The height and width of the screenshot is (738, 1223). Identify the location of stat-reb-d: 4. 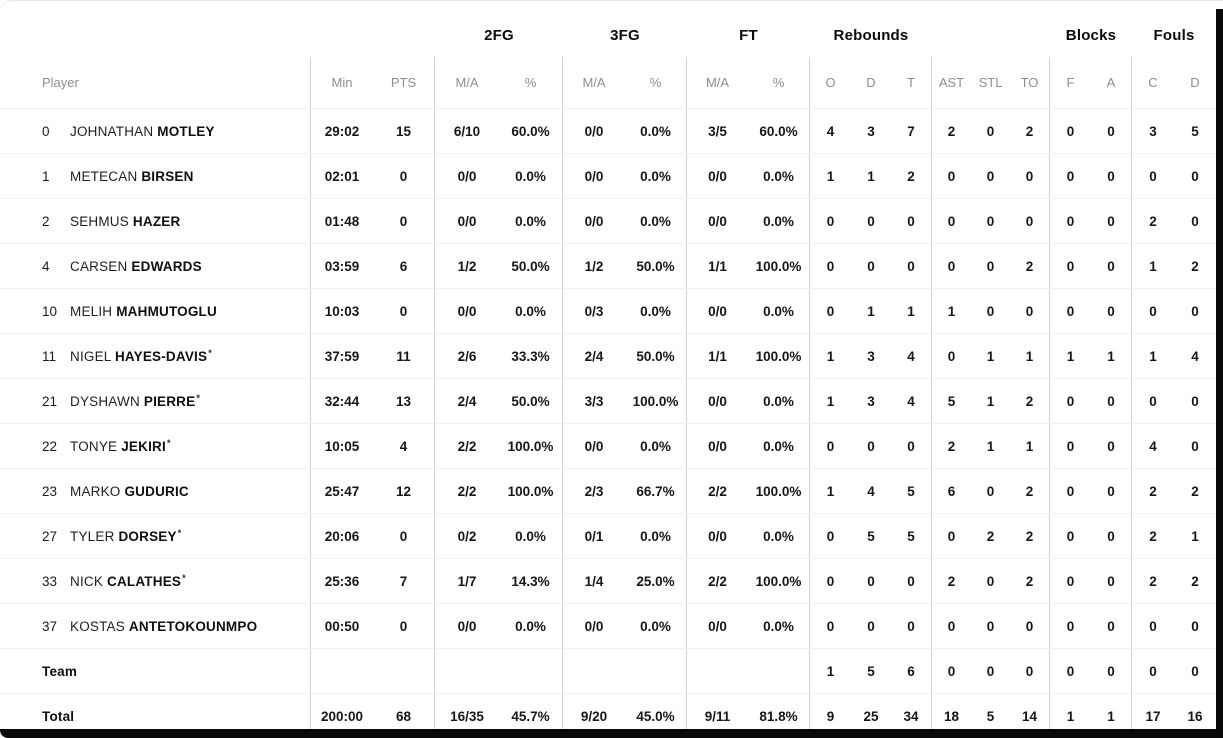
(871, 491).